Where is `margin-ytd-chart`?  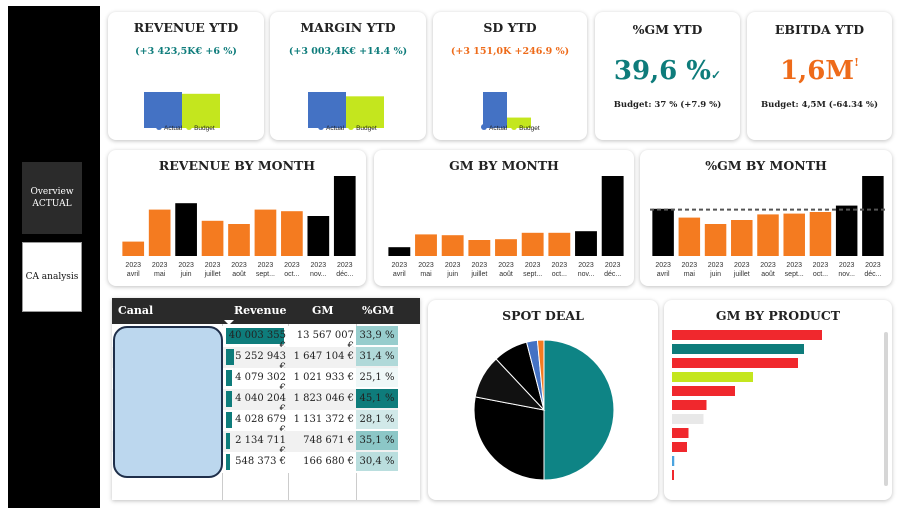 margin-ytd-chart is located at coordinates (346, 110).